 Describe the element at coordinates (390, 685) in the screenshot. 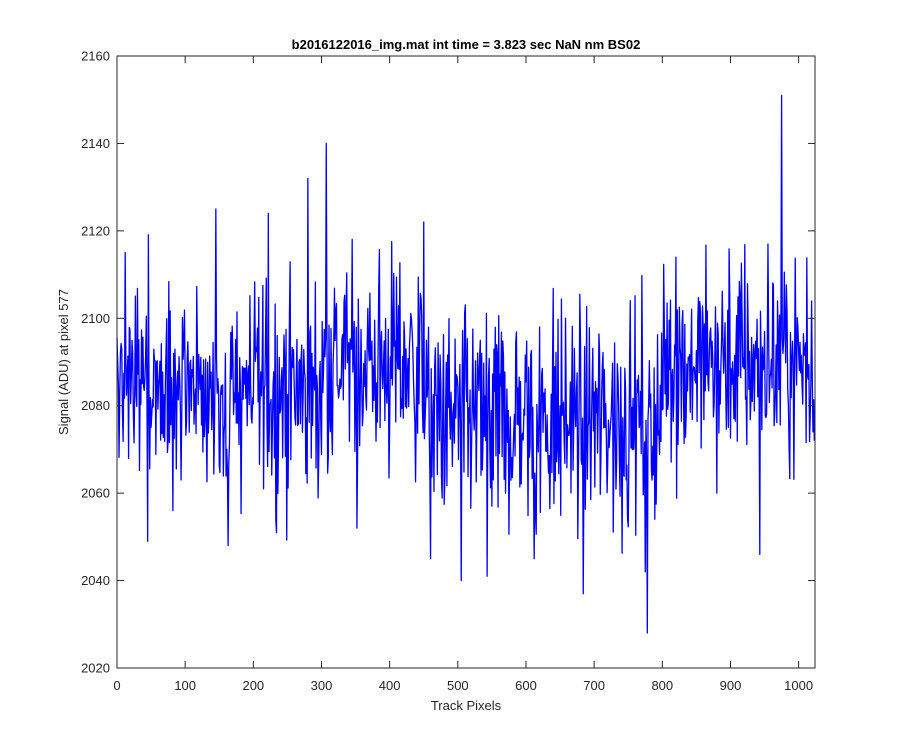

I see `x-tick-label: 400` at that location.